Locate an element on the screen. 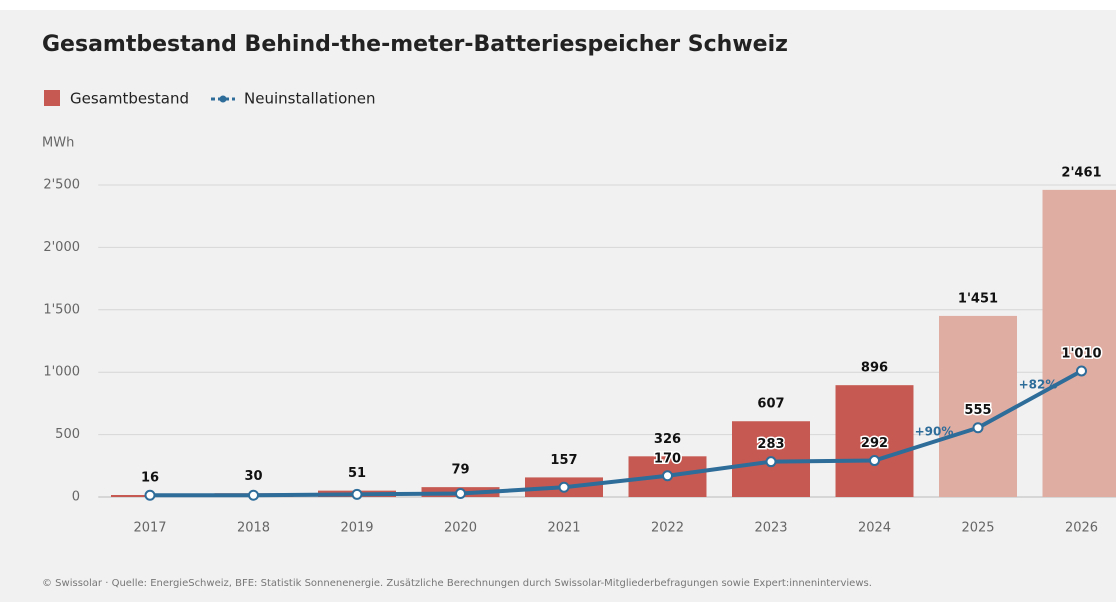 The width and height of the screenshot is (1116, 602). bar-value-label: 1'451 is located at coordinates (978, 298).